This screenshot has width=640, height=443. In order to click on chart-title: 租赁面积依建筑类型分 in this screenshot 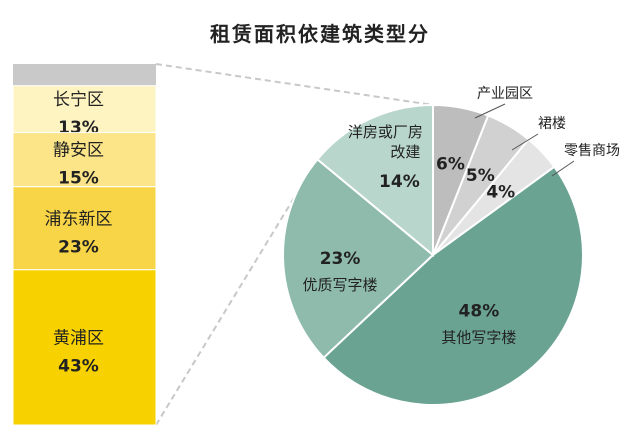, I will do `click(320, 34)`.